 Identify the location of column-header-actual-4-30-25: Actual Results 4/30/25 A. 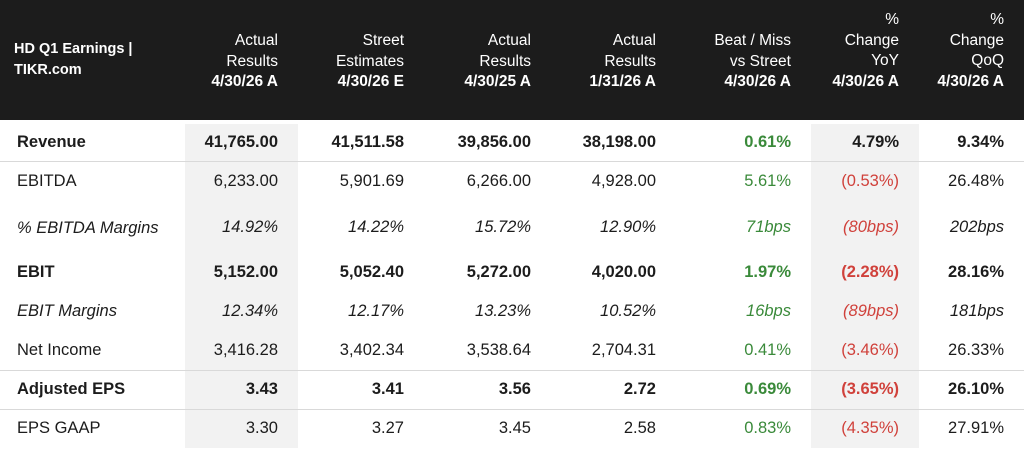
(487, 60).